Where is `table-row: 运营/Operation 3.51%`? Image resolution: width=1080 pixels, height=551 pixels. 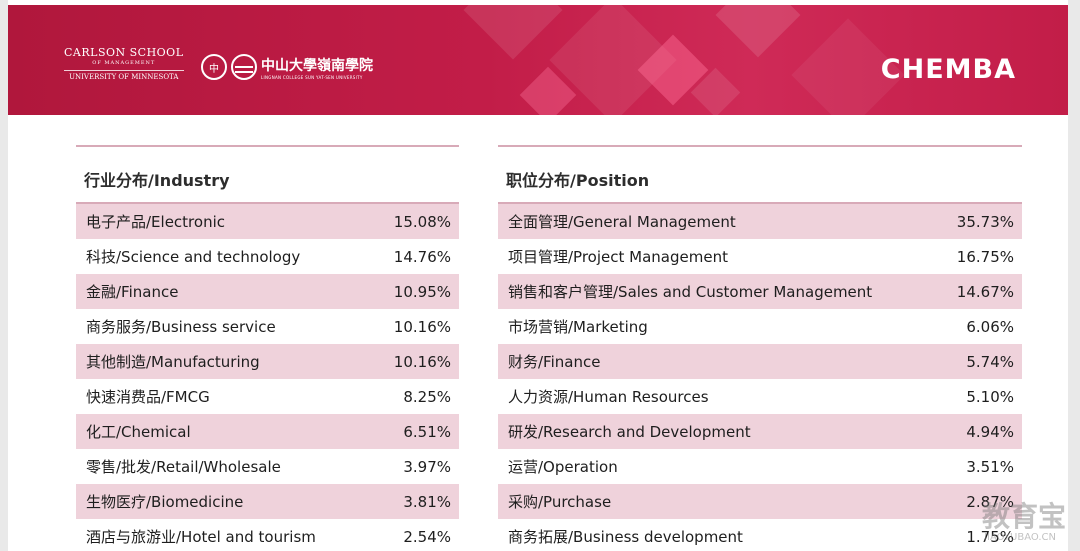
table-row: 运营/Operation 3.51% is located at coordinates (760, 466).